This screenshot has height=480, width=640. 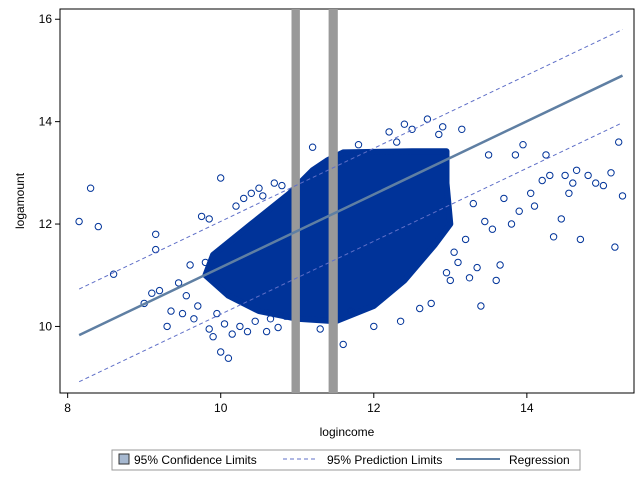 What do you see at coordinates (20, 200) in the screenshot?
I see `y-axis-label: logamount` at bounding box center [20, 200].